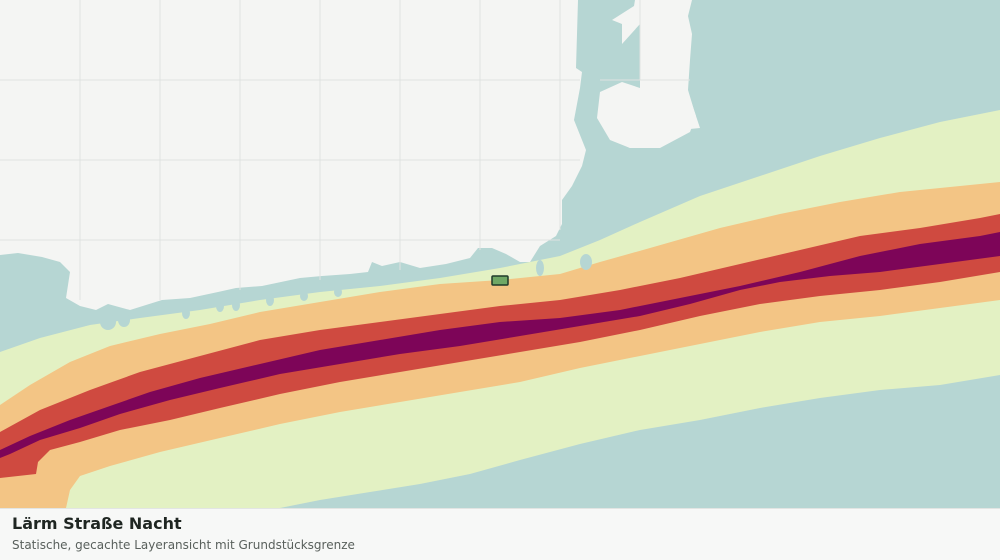  Describe the element at coordinates (97, 523) in the screenshot. I see `layer-title: Lärm Straße Nacht` at that location.